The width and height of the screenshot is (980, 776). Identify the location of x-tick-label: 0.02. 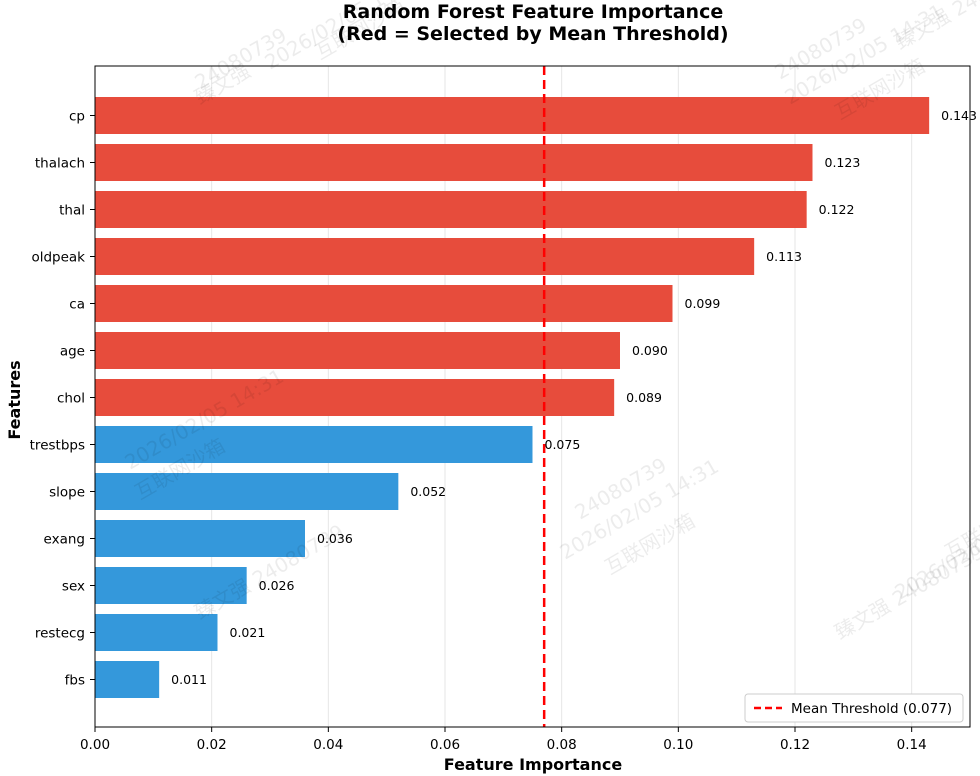
(212, 745).